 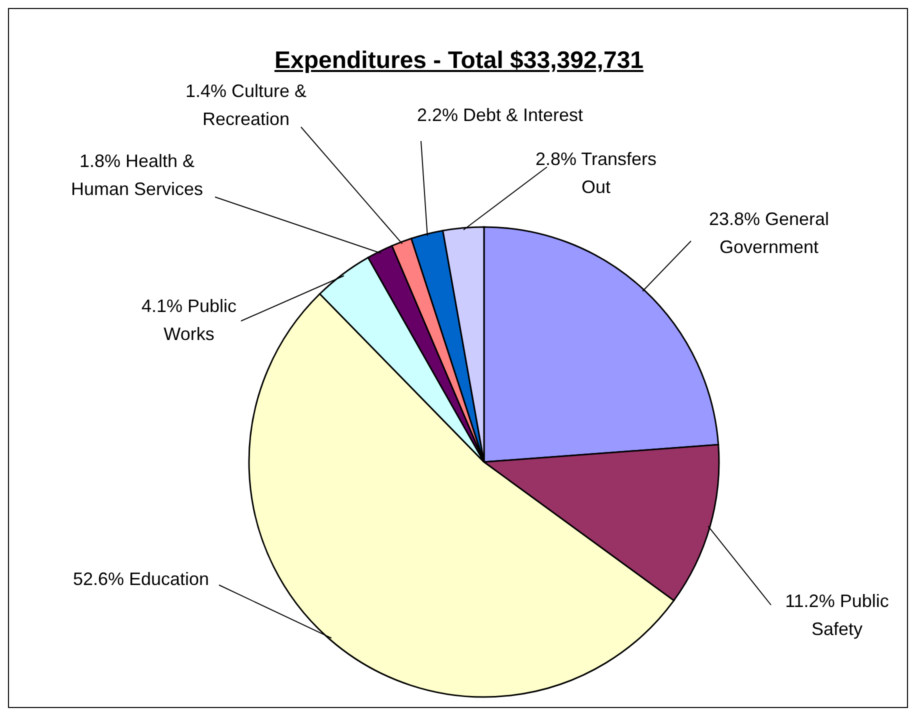 What do you see at coordinates (459, 61) in the screenshot?
I see `chart-title: Expenditures - Total $33,392,731` at bounding box center [459, 61].